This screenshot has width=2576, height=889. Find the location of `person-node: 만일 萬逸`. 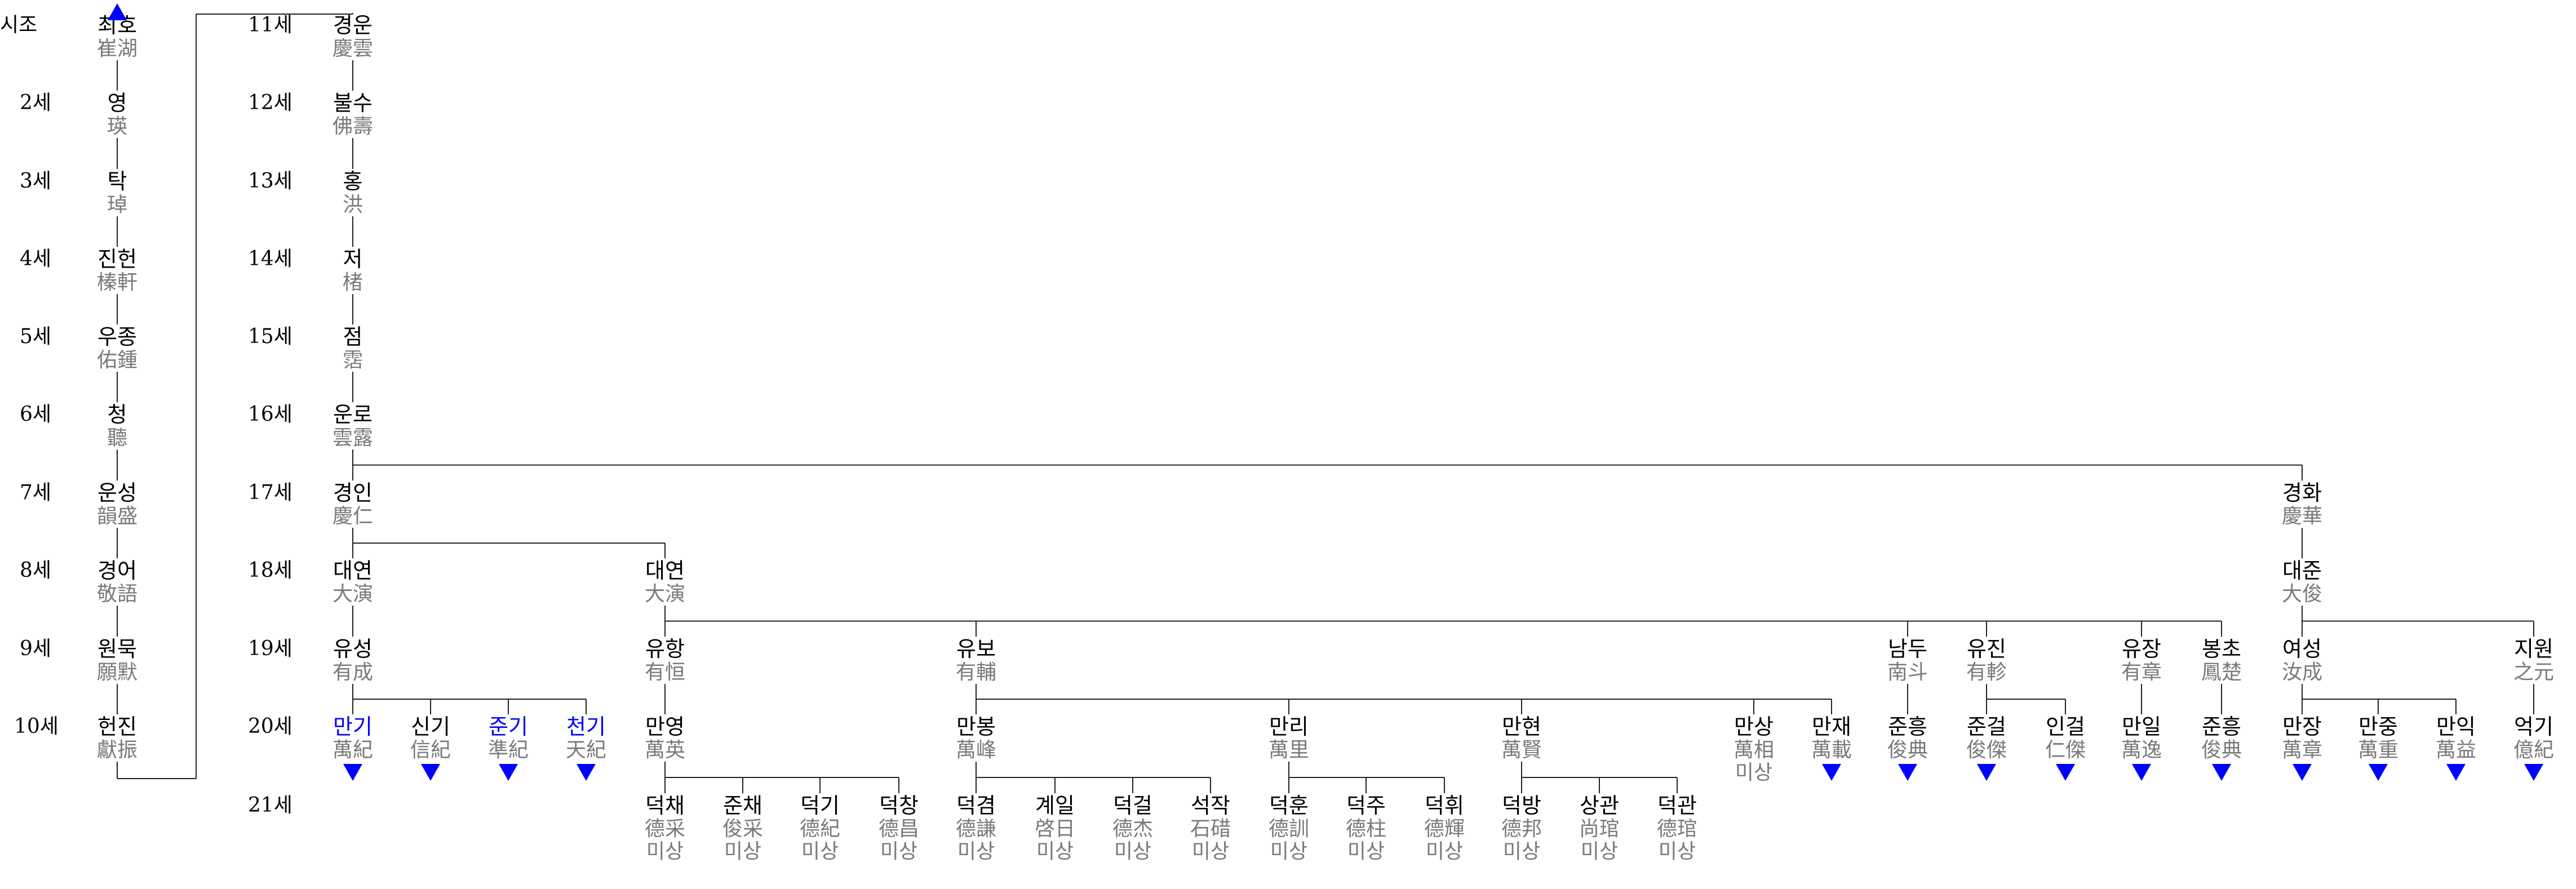

person-node: 만일 萬逸 is located at coordinates (2141, 738).